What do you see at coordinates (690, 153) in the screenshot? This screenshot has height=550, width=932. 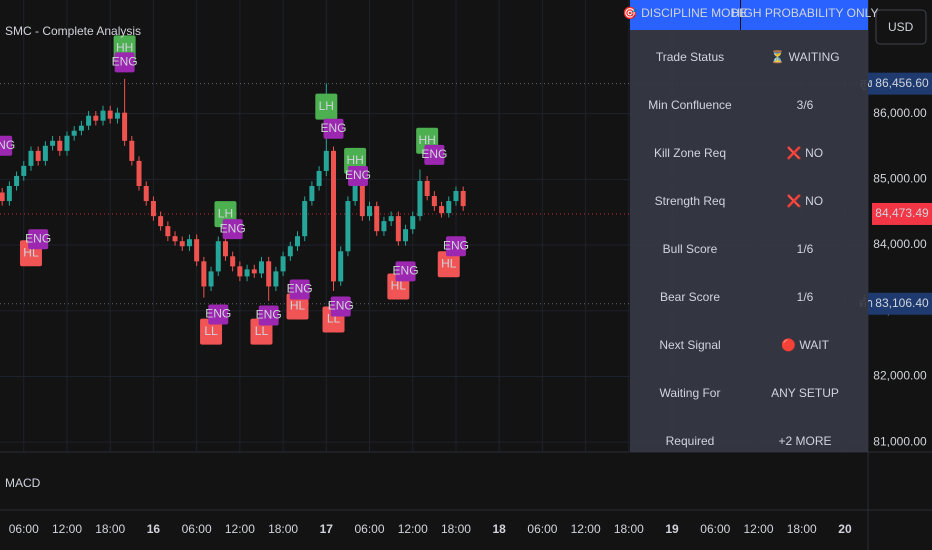 I see `panel-row-label: Kill Zone Req` at bounding box center [690, 153].